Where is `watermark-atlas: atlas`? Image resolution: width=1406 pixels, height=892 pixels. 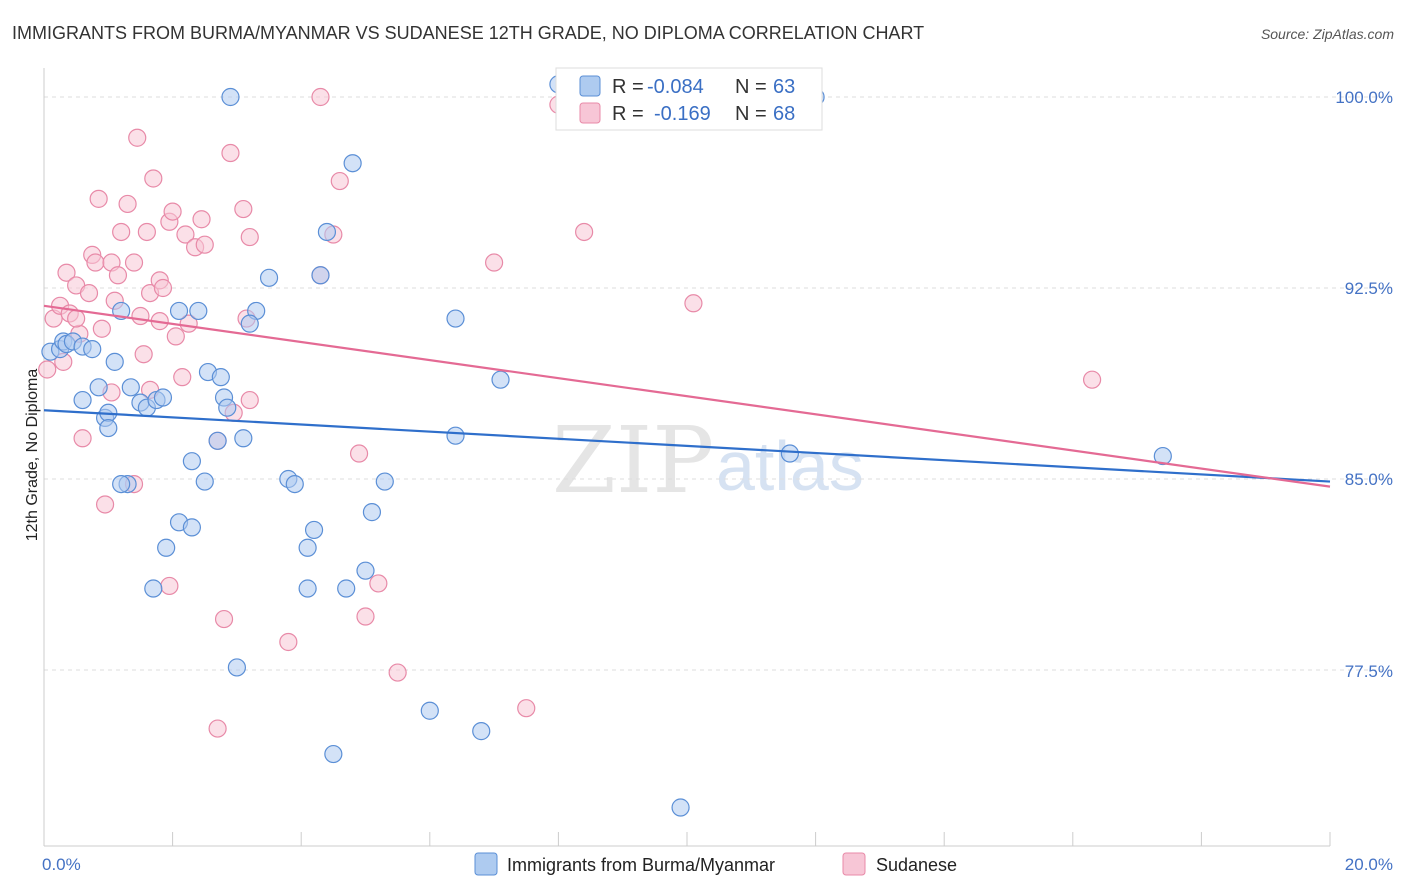 watermark-atlas: atlas is located at coordinates (790, 466).